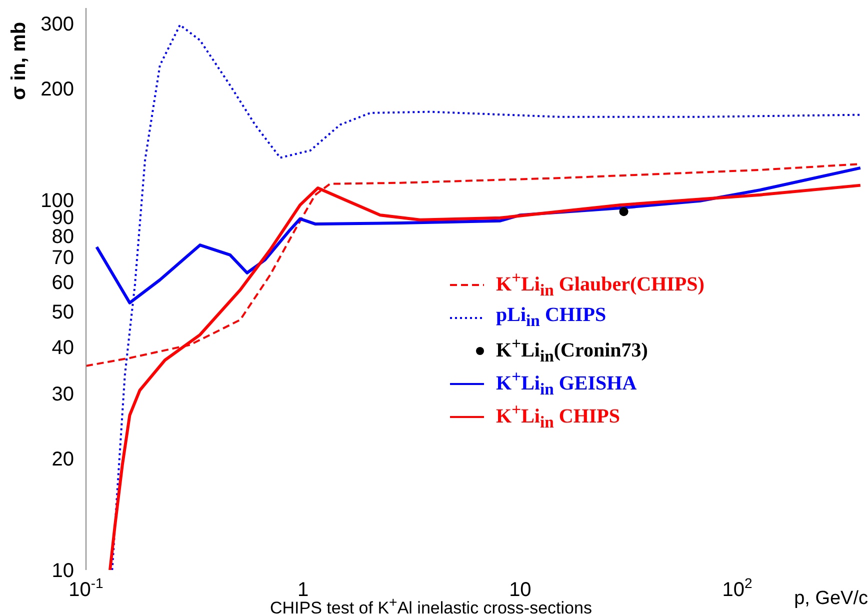 The height and width of the screenshot is (615, 868). Describe the element at coordinates (558, 416) in the screenshot. I see `legend-label: K$^{+}$Li$_{in}$ CHIPS` at that location.